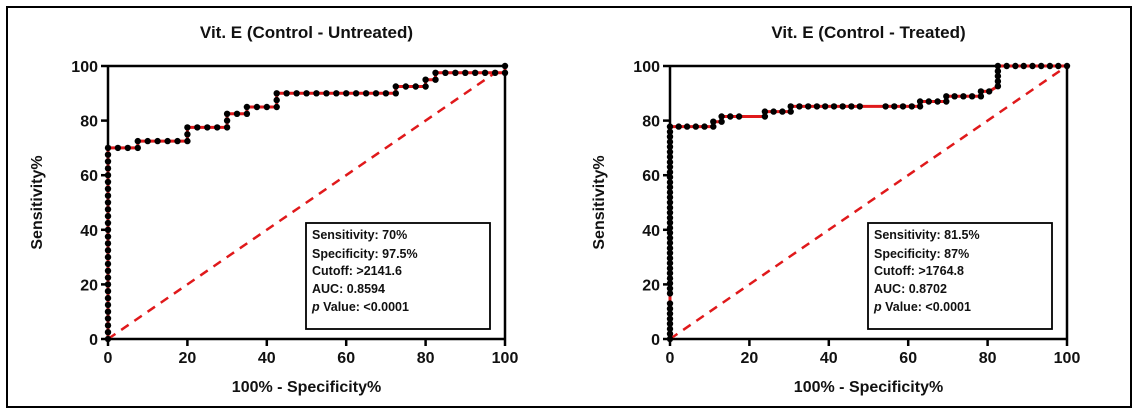 The image size is (1140, 416). Describe the element at coordinates (927, 235) in the screenshot. I see `stats-annotation-text: Sensitivity: 81.5%` at that location.